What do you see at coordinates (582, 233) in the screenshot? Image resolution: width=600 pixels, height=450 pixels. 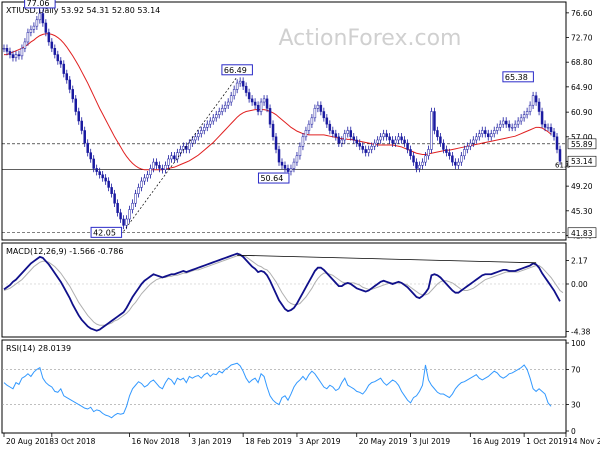 I see `hline-label: 41.83` at bounding box center [582, 233].